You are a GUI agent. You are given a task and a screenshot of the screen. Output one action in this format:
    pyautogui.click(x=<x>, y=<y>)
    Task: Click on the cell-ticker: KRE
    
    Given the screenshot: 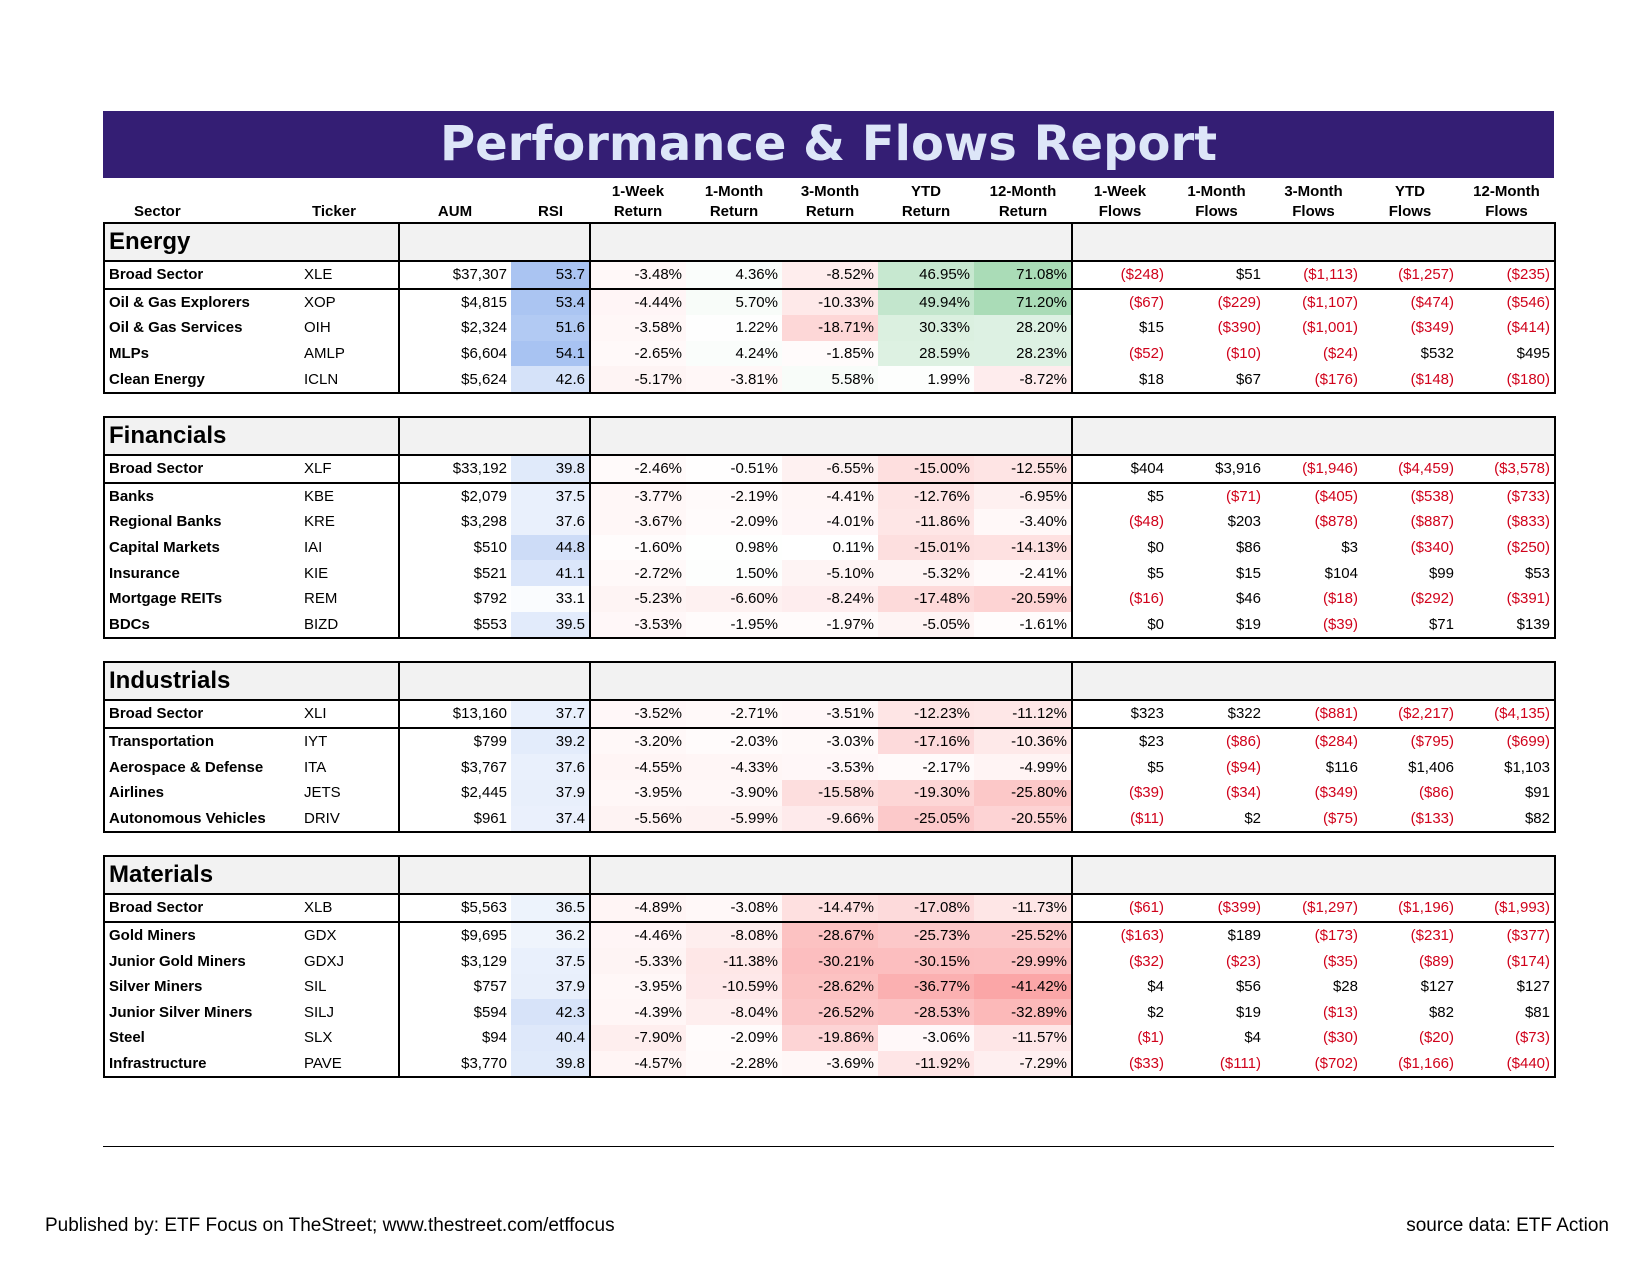 What is the action you would take?
    pyautogui.click(x=350, y=522)
    